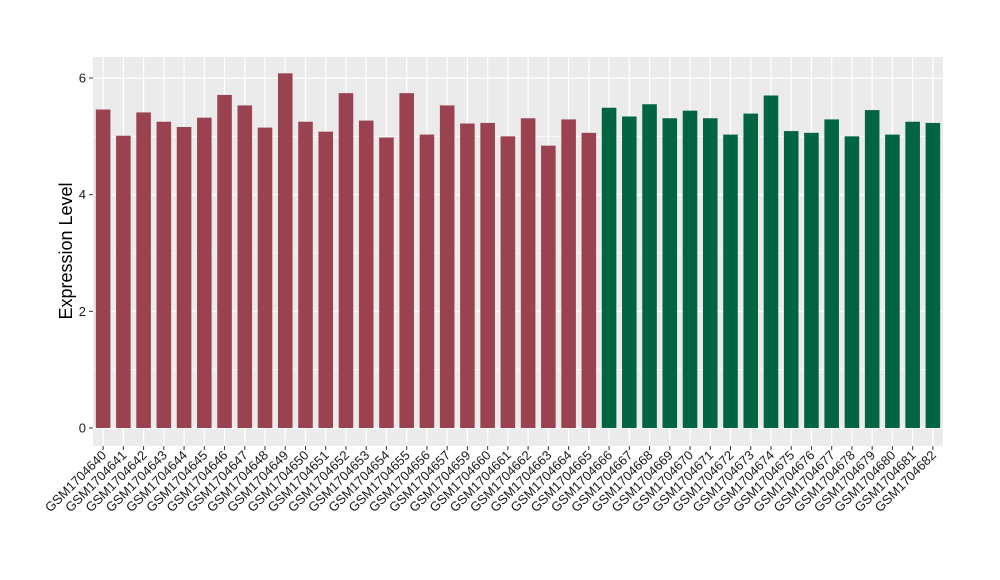  I want to click on bar-GSM1704654, so click(386, 282).